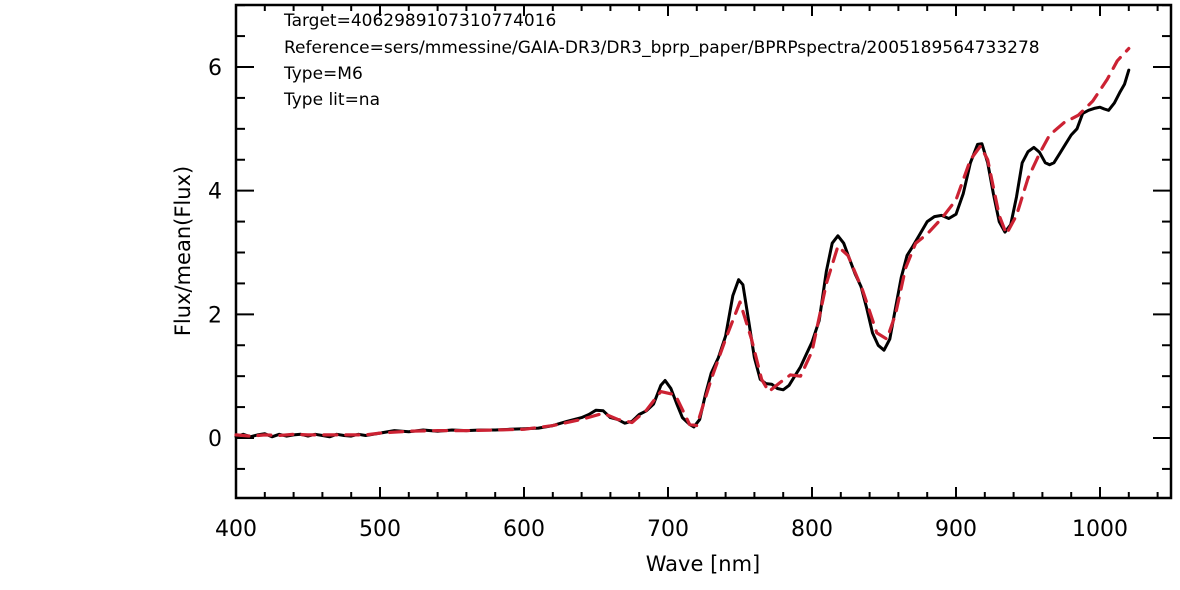 The width and height of the screenshot is (1180, 590). Describe the element at coordinates (419, 21) in the screenshot. I see `annotation-target: Target=4062989107310774016` at that location.